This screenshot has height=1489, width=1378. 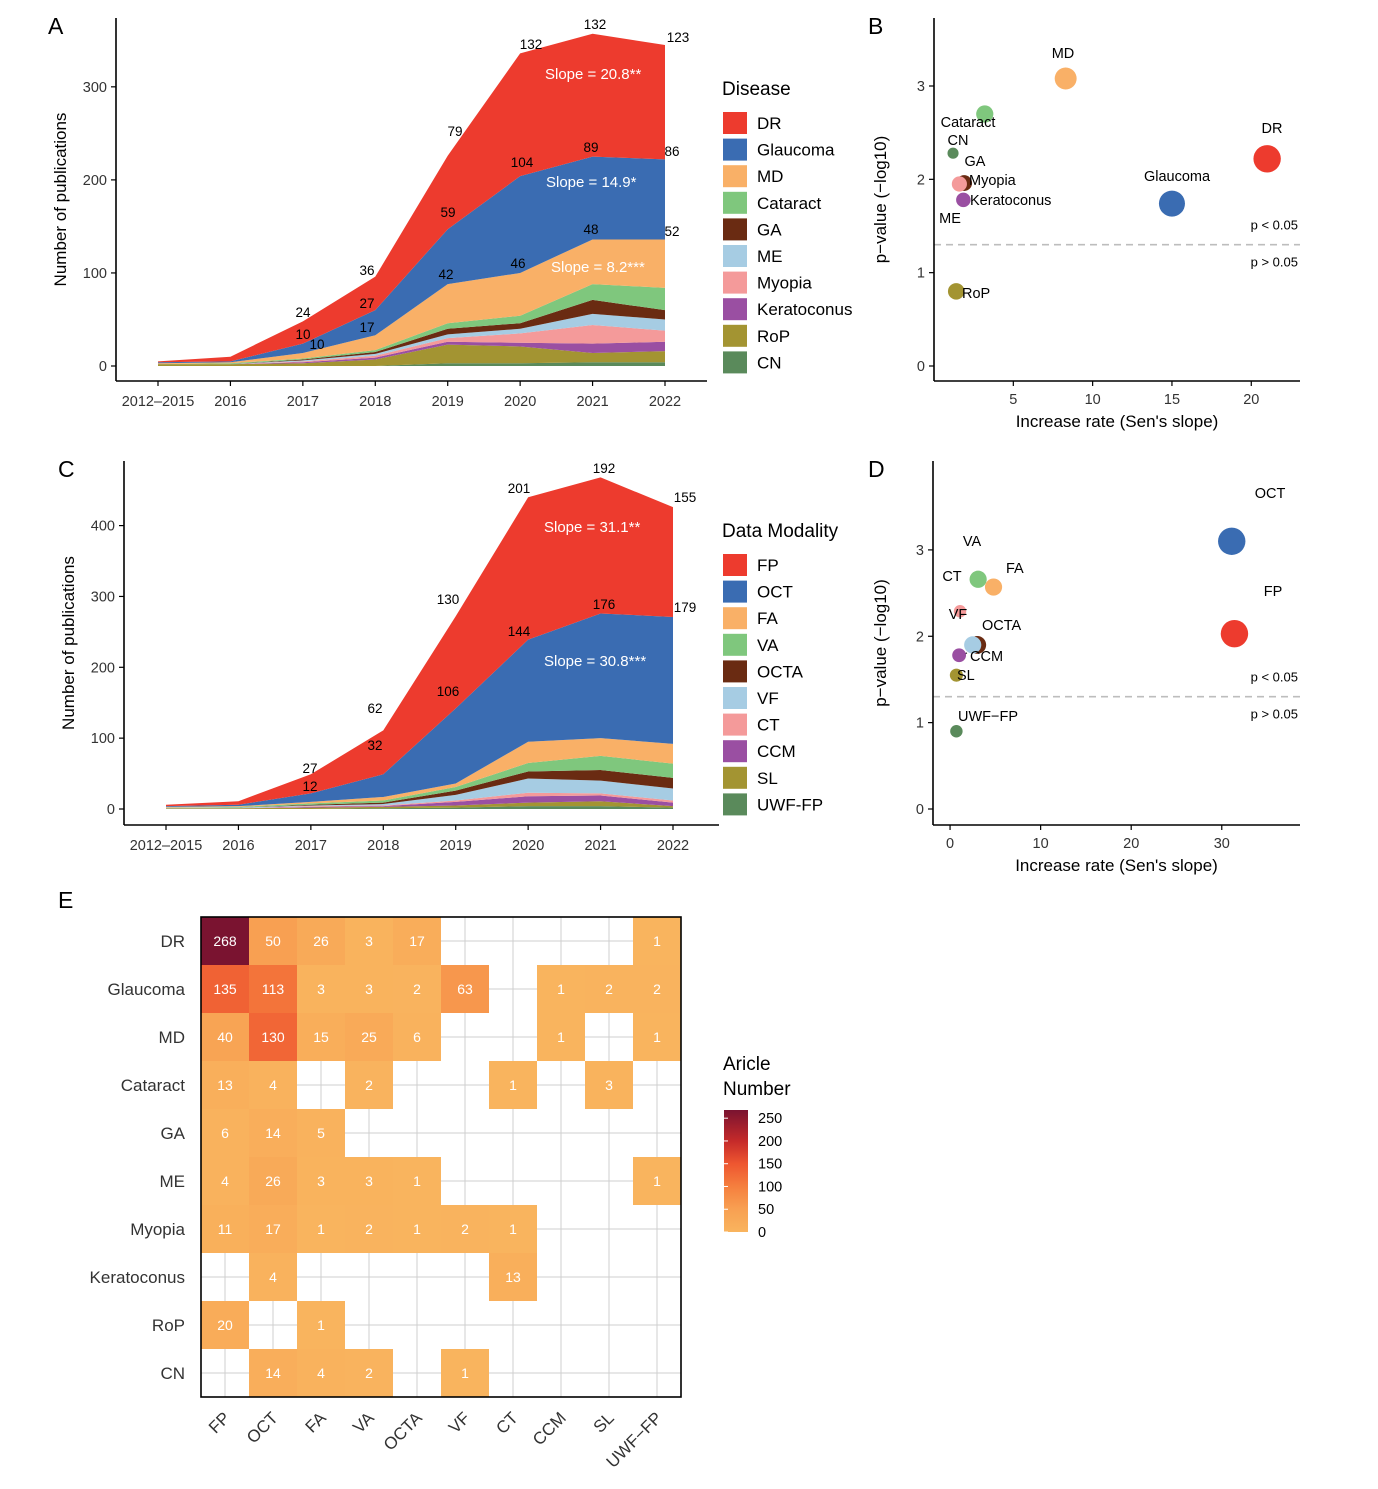 I want to click on heat-cell-value: 63, so click(x=465, y=989).